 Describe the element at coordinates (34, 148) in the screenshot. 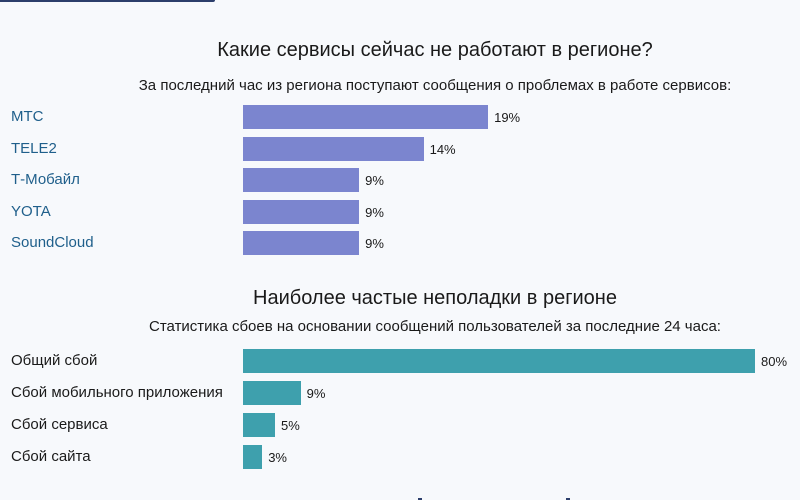

I see `service-link: TELE2` at that location.